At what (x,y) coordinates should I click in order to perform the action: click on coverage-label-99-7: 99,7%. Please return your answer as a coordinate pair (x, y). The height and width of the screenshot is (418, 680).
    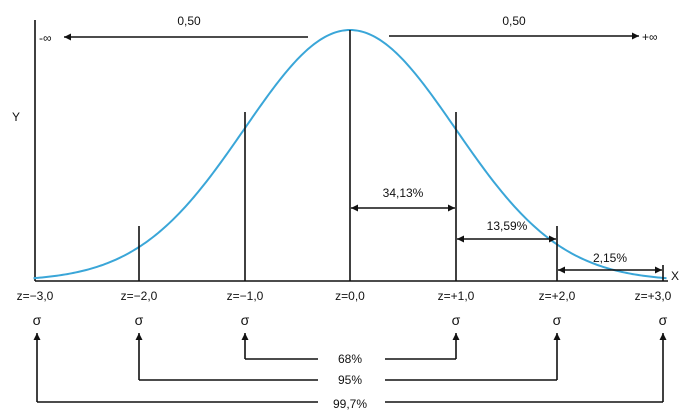
    Looking at the image, I should click on (350, 404).